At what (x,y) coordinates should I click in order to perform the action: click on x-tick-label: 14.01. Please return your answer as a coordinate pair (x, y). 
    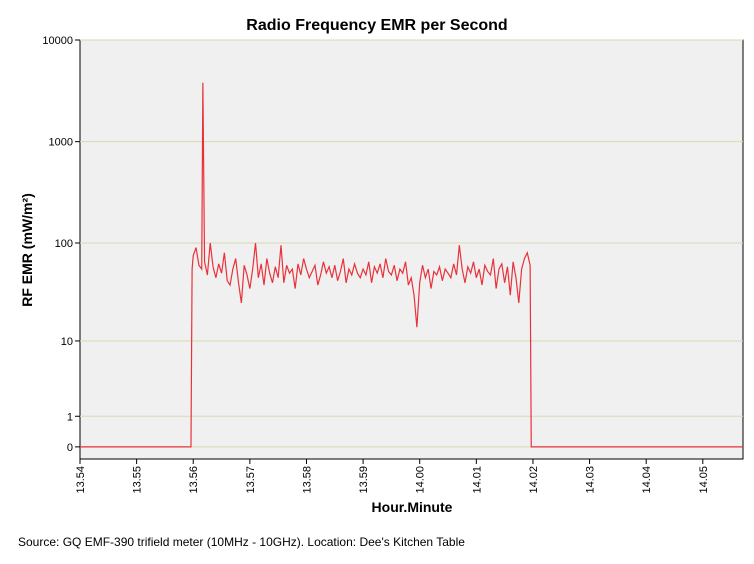
    Looking at the image, I should click on (477, 480).